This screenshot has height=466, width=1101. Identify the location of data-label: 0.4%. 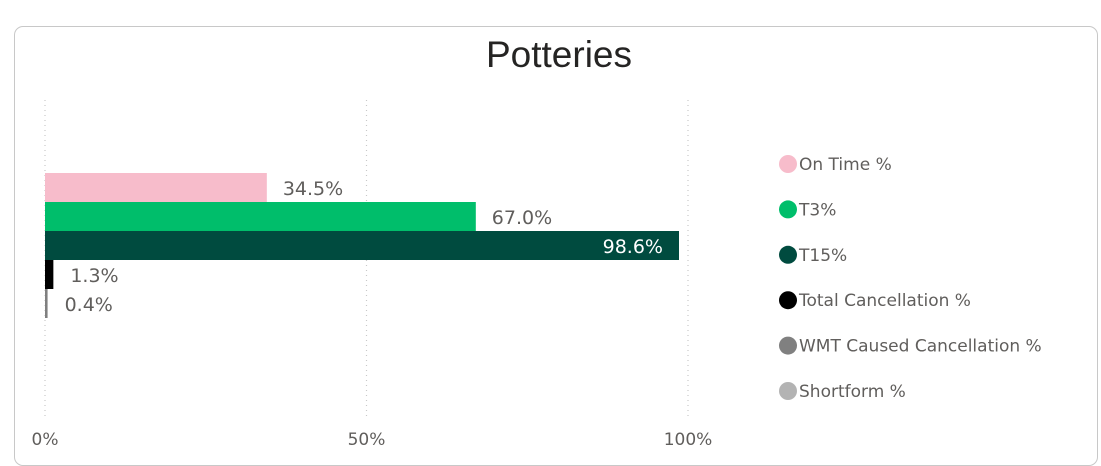
(89, 305).